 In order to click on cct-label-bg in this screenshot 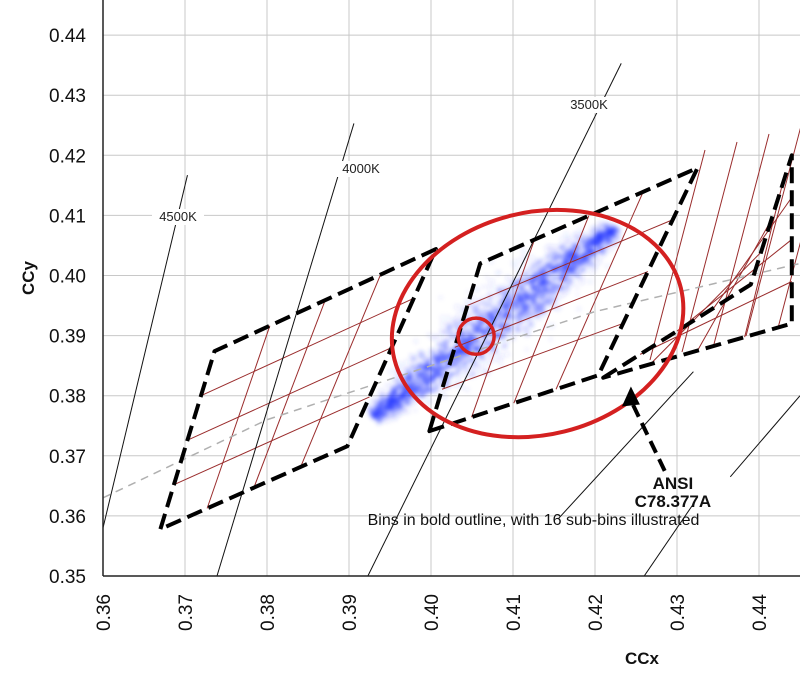, I will do `click(178, 217)`.